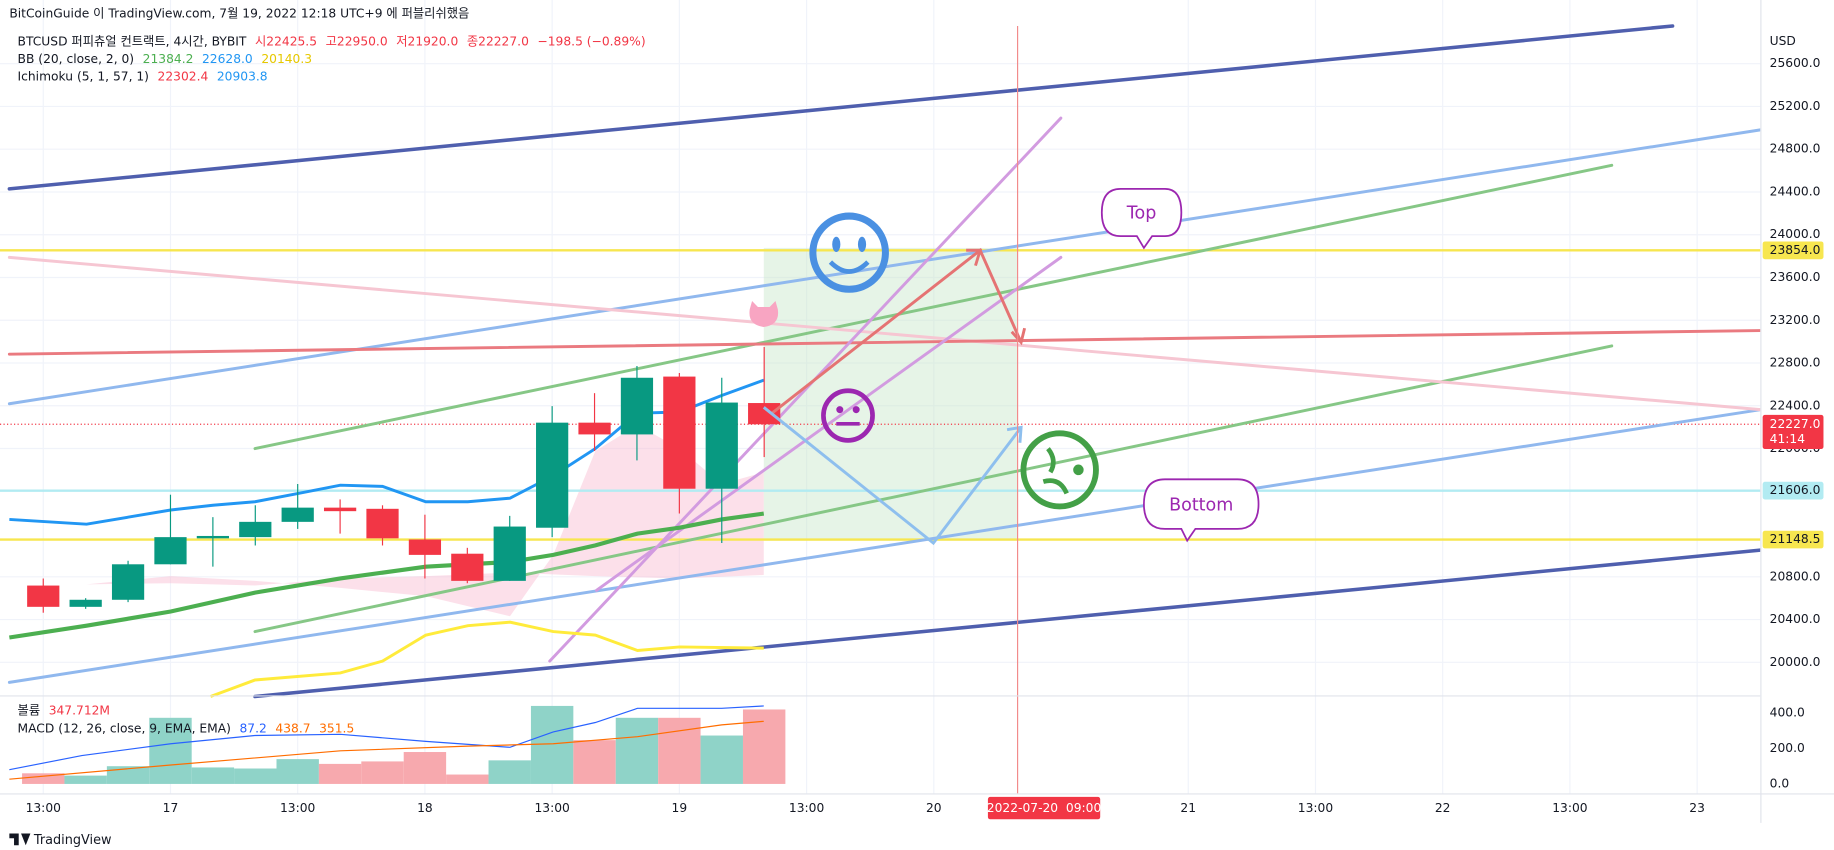 The image size is (1834, 850). What do you see at coordinates (1795, 662) in the screenshot?
I see `y-tick-label: 20000.0` at bounding box center [1795, 662].